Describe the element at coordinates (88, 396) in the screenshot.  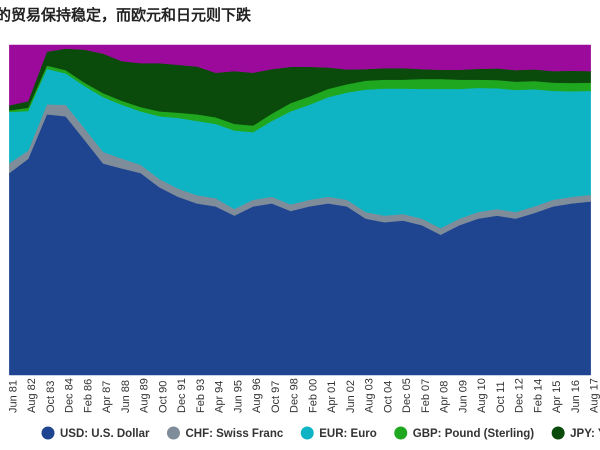
I see `x-tick-label: Feb 86` at that location.